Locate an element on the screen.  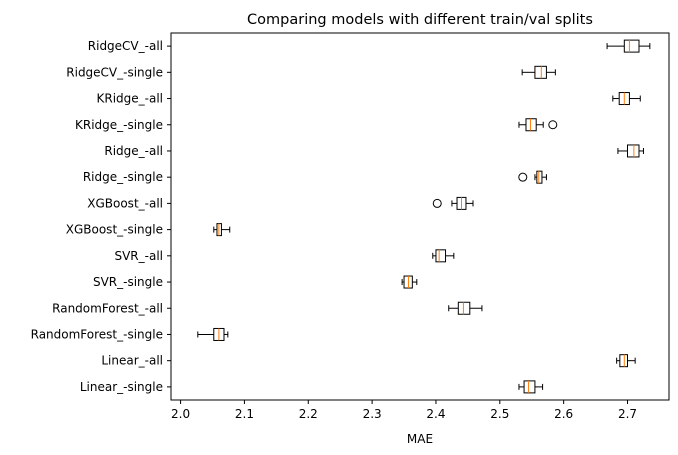
y-tick-label: Ridge_-single is located at coordinates (123, 177).